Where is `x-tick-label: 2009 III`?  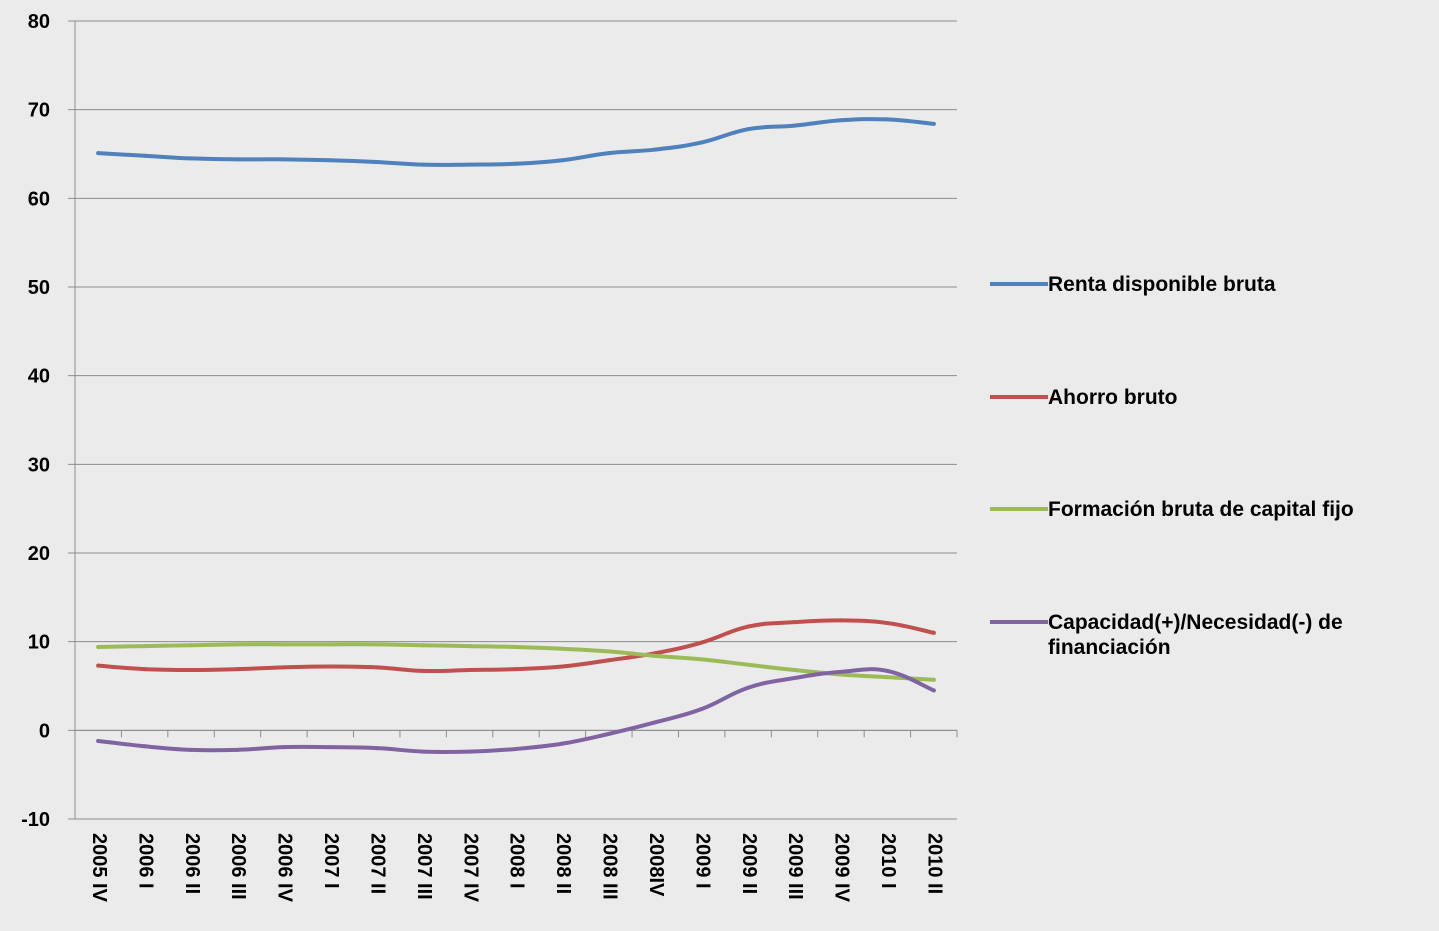 x-tick-label: 2009 III is located at coordinates (795, 866).